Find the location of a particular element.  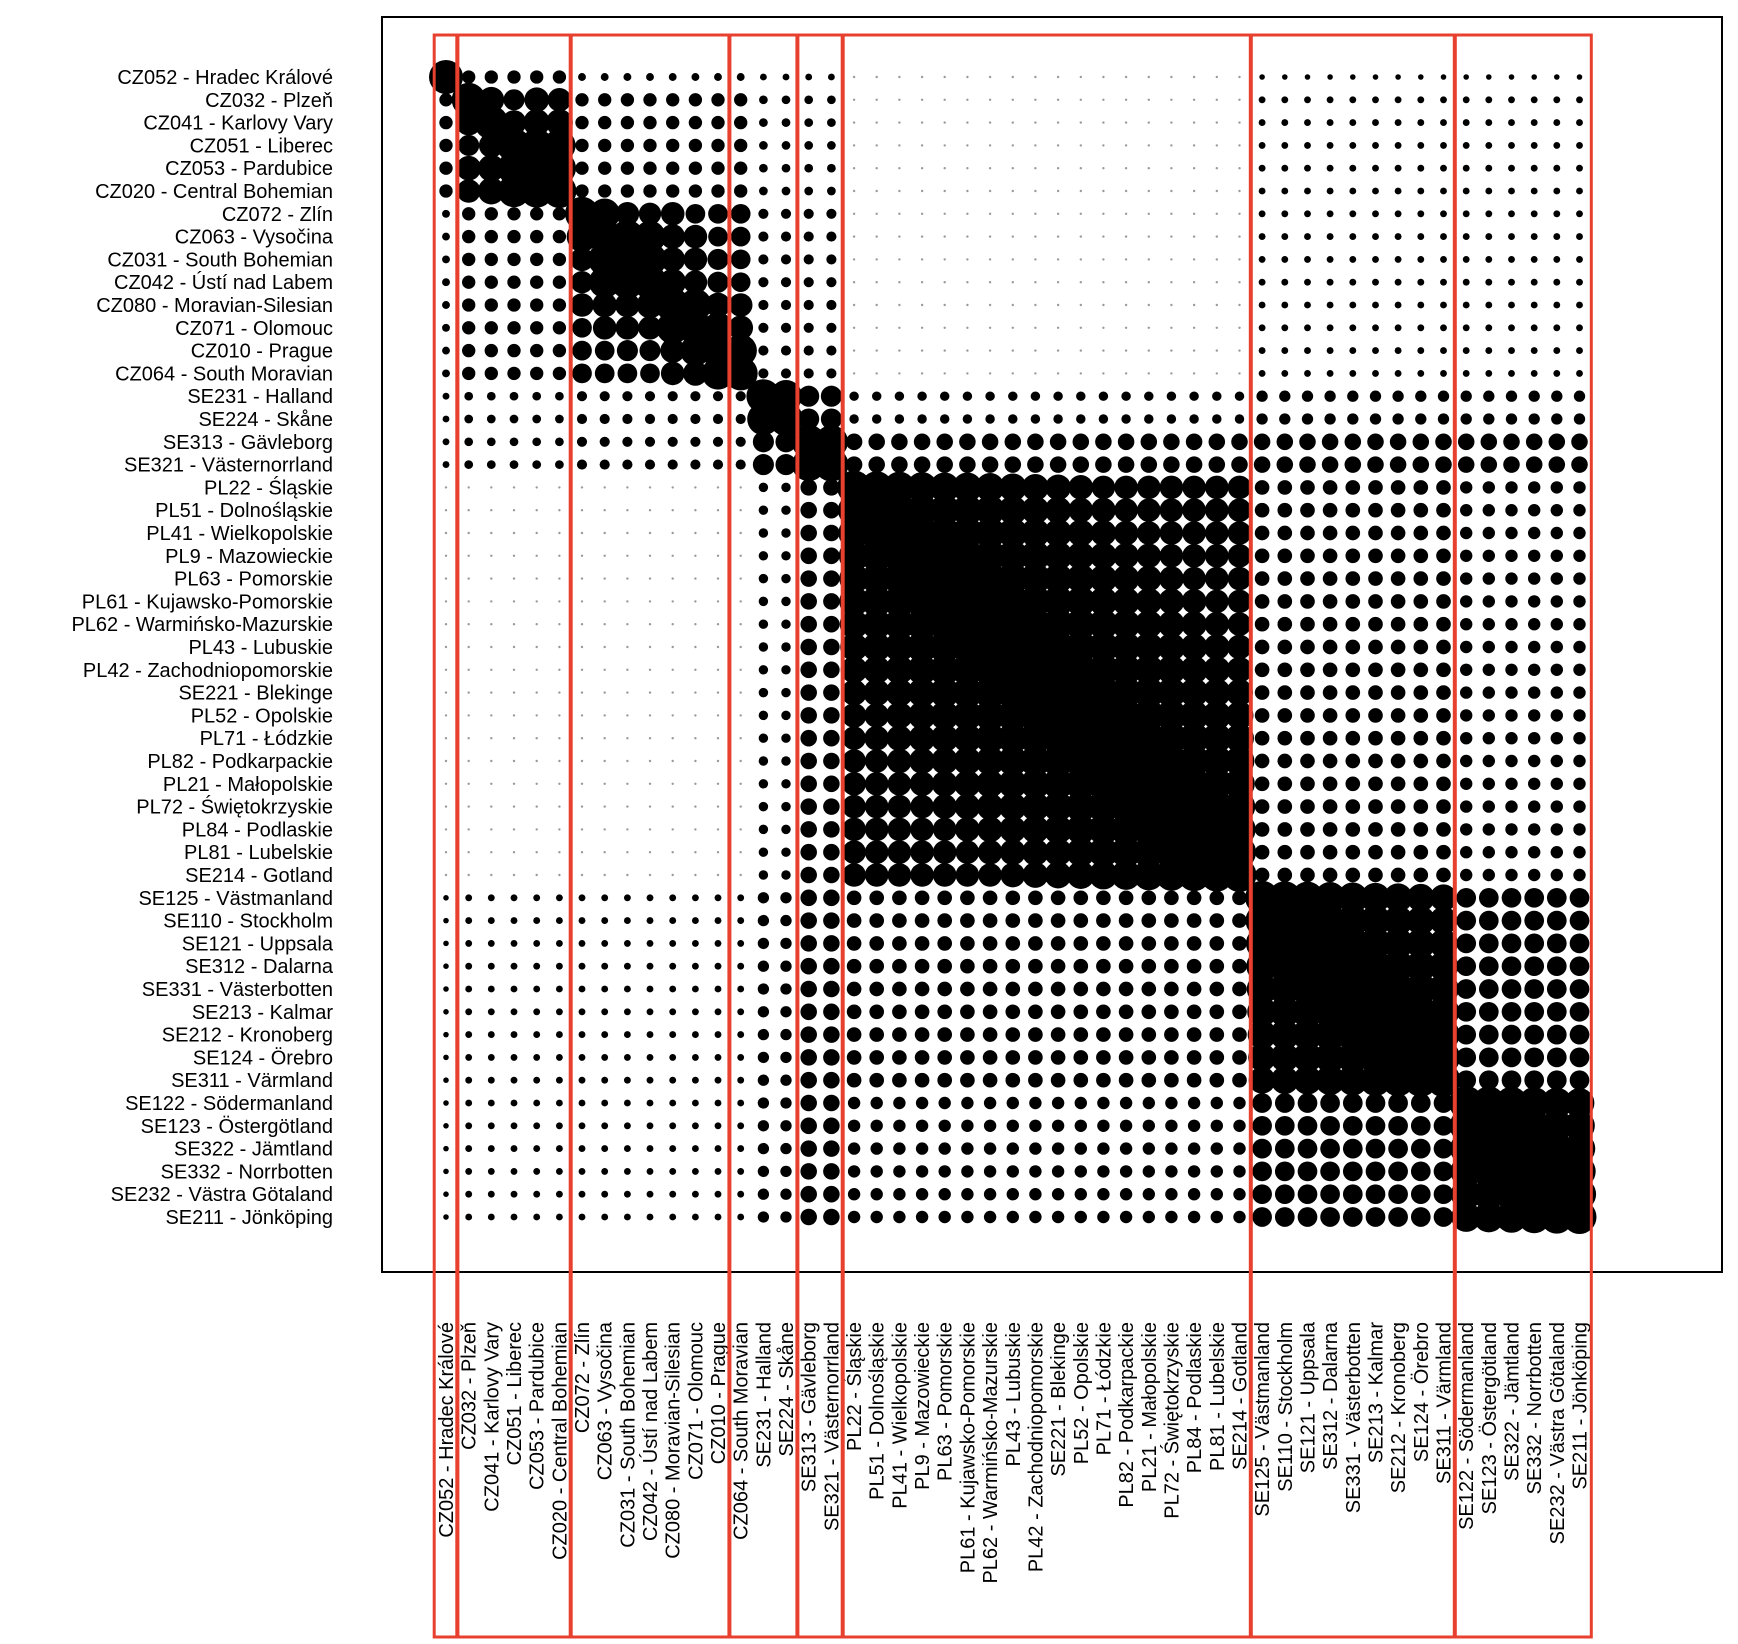

column-label: SE311 - Värmland is located at coordinates (1444, 1403).